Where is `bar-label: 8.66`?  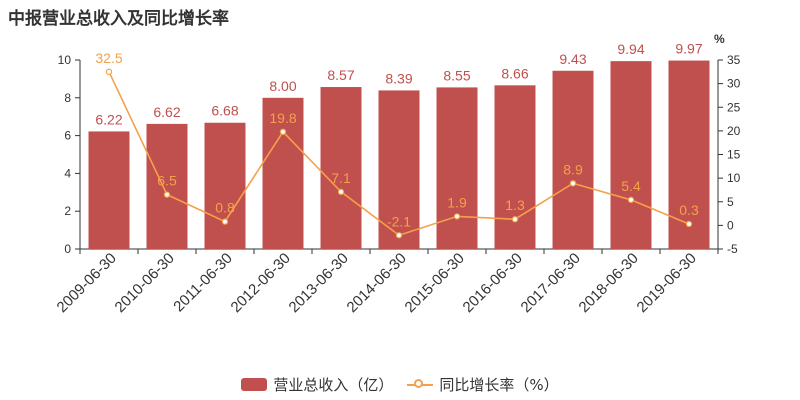
bar-label: 8.66 is located at coordinates (514, 73).